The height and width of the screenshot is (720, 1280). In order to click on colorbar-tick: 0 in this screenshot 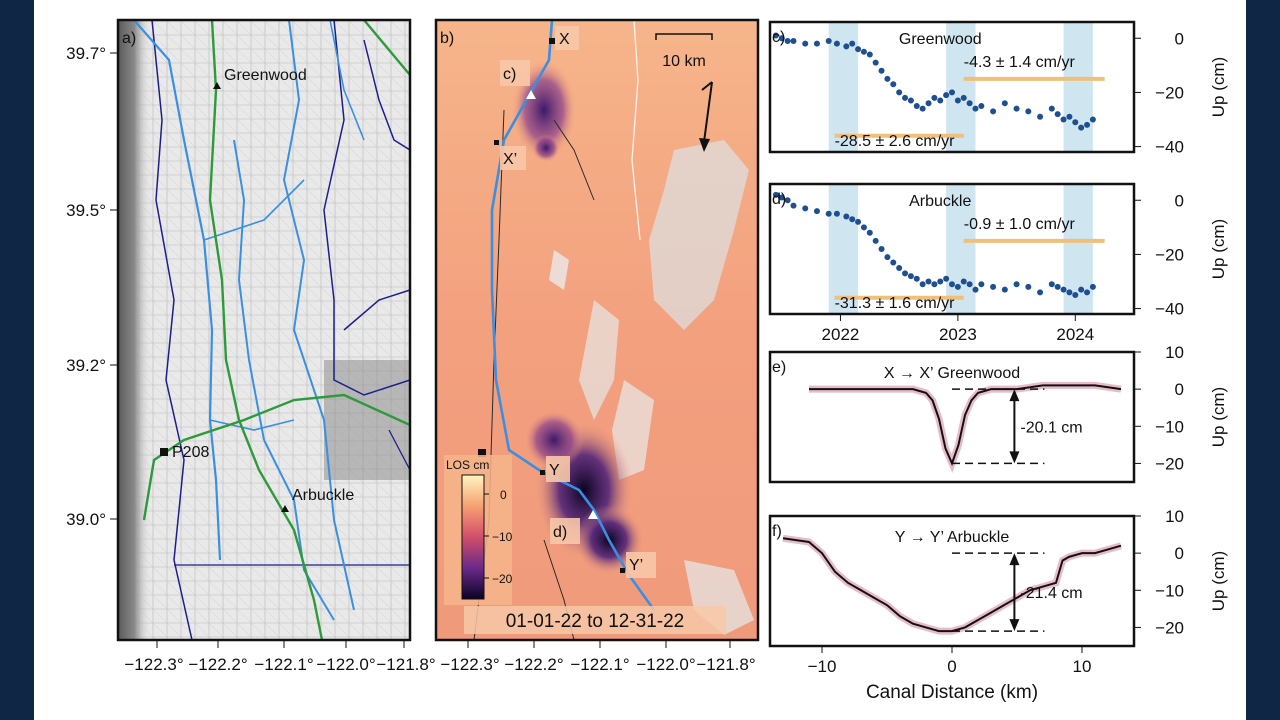, I will do `click(503, 495)`.